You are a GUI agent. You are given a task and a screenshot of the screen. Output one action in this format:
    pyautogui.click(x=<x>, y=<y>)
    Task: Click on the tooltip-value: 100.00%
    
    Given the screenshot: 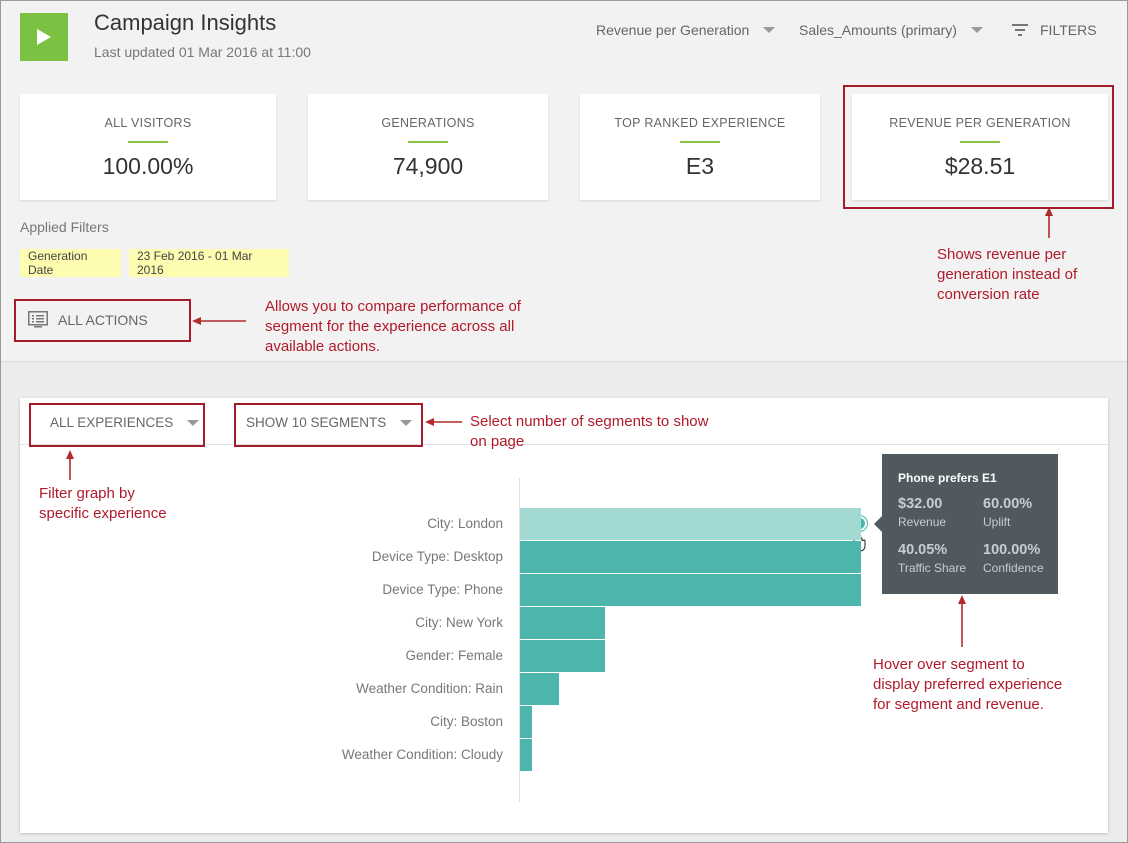 What is the action you would take?
    pyautogui.click(x=1012, y=550)
    